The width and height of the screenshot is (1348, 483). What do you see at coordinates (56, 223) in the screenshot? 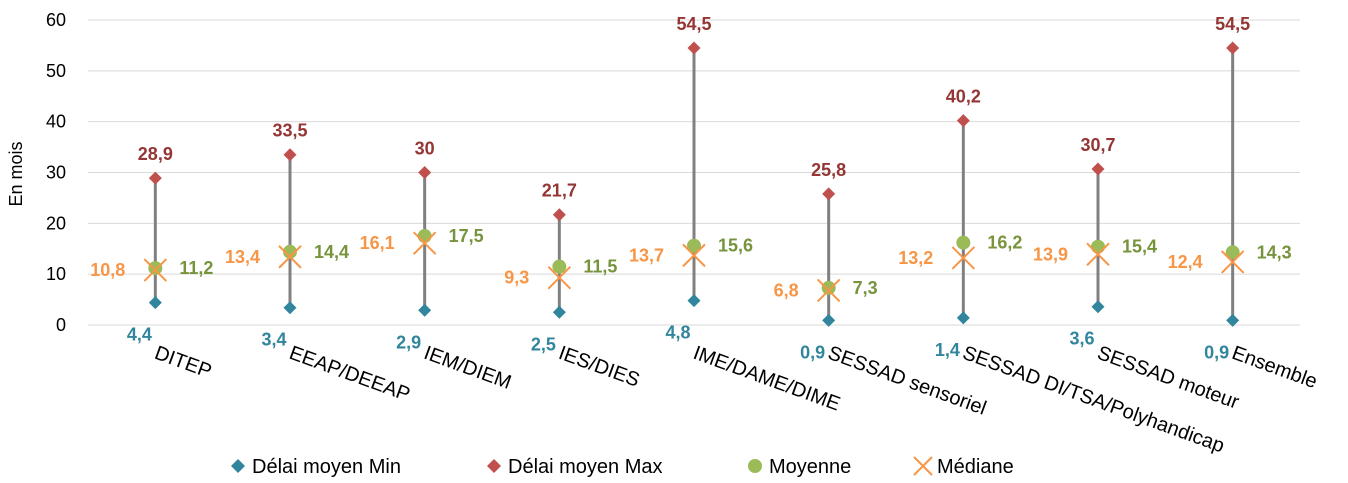
I see `y-tick-label: 20` at bounding box center [56, 223].